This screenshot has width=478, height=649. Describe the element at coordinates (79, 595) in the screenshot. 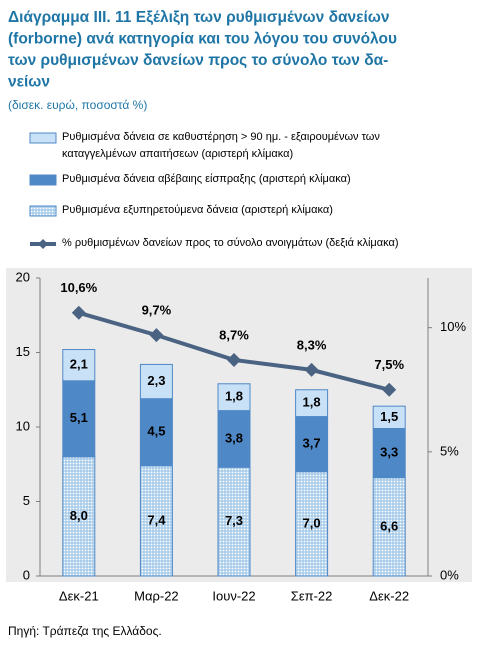

I see `x-tick-label: Δεκ-21` at that location.